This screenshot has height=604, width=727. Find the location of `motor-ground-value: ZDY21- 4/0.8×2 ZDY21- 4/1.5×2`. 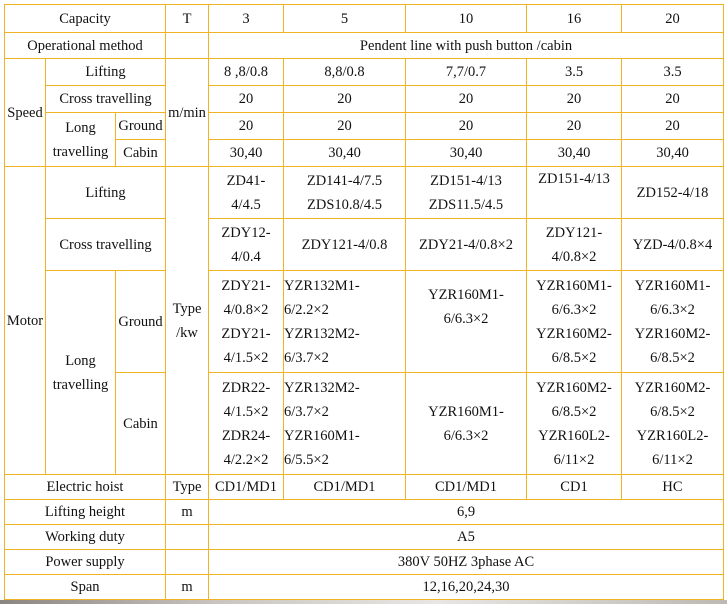

motor-ground-value: ZDY21- 4/0.8×2 ZDY21- 4/1.5×2 is located at coordinates (246, 321).